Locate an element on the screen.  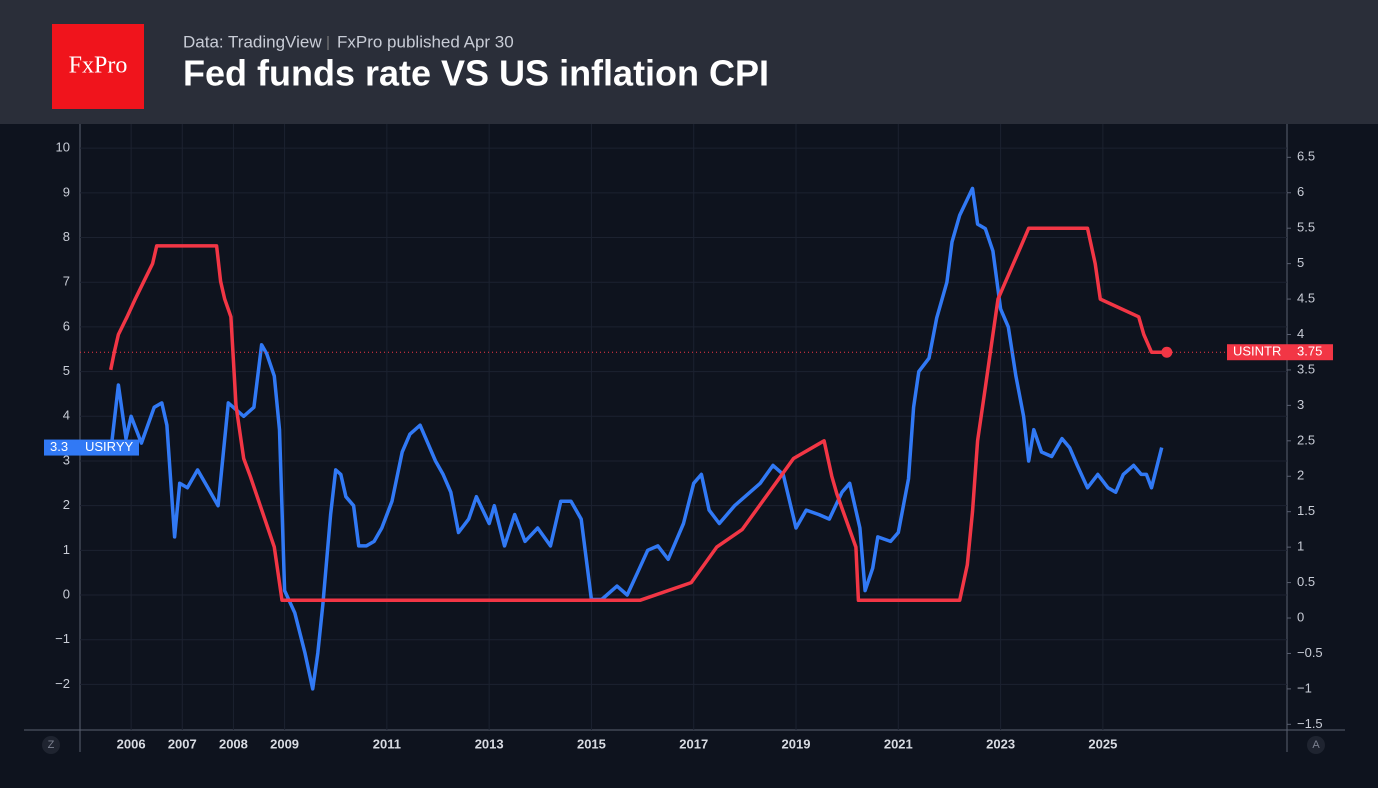
x-tick-label: 2017 is located at coordinates (693, 743).